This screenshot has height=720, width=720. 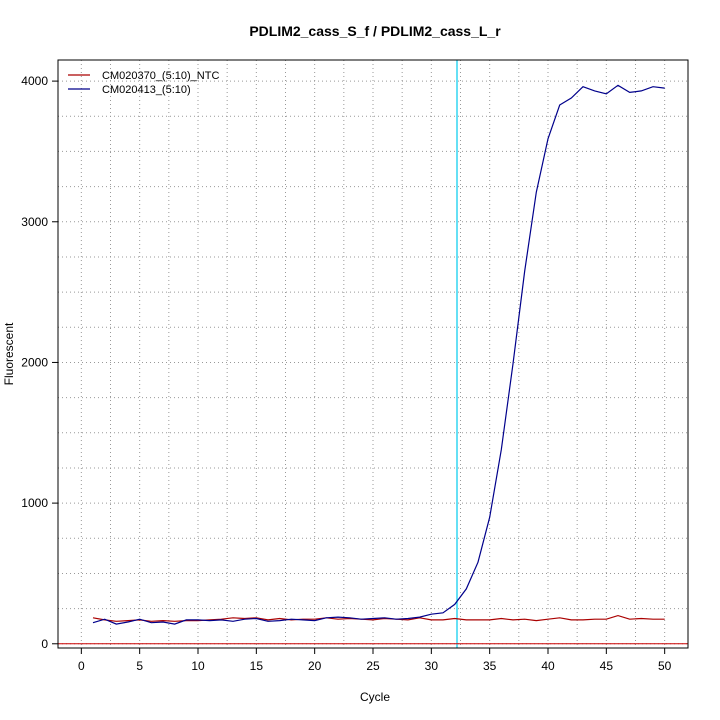 What do you see at coordinates (139, 666) in the screenshot?
I see `x-tick-label: 5` at bounding box center [139, 666].